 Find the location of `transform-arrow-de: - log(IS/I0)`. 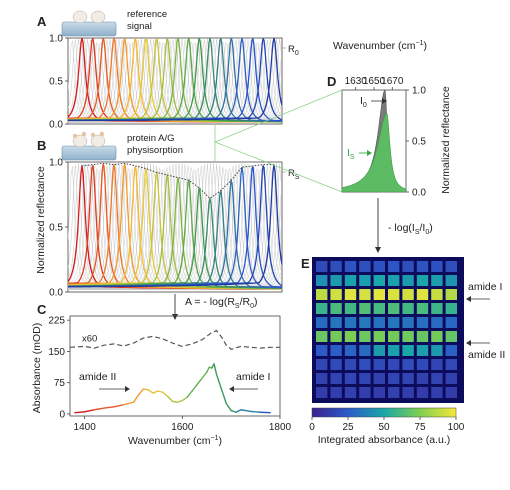

transform-arrow-de: - log(IS/I0) is located at coordinates (404, 225).